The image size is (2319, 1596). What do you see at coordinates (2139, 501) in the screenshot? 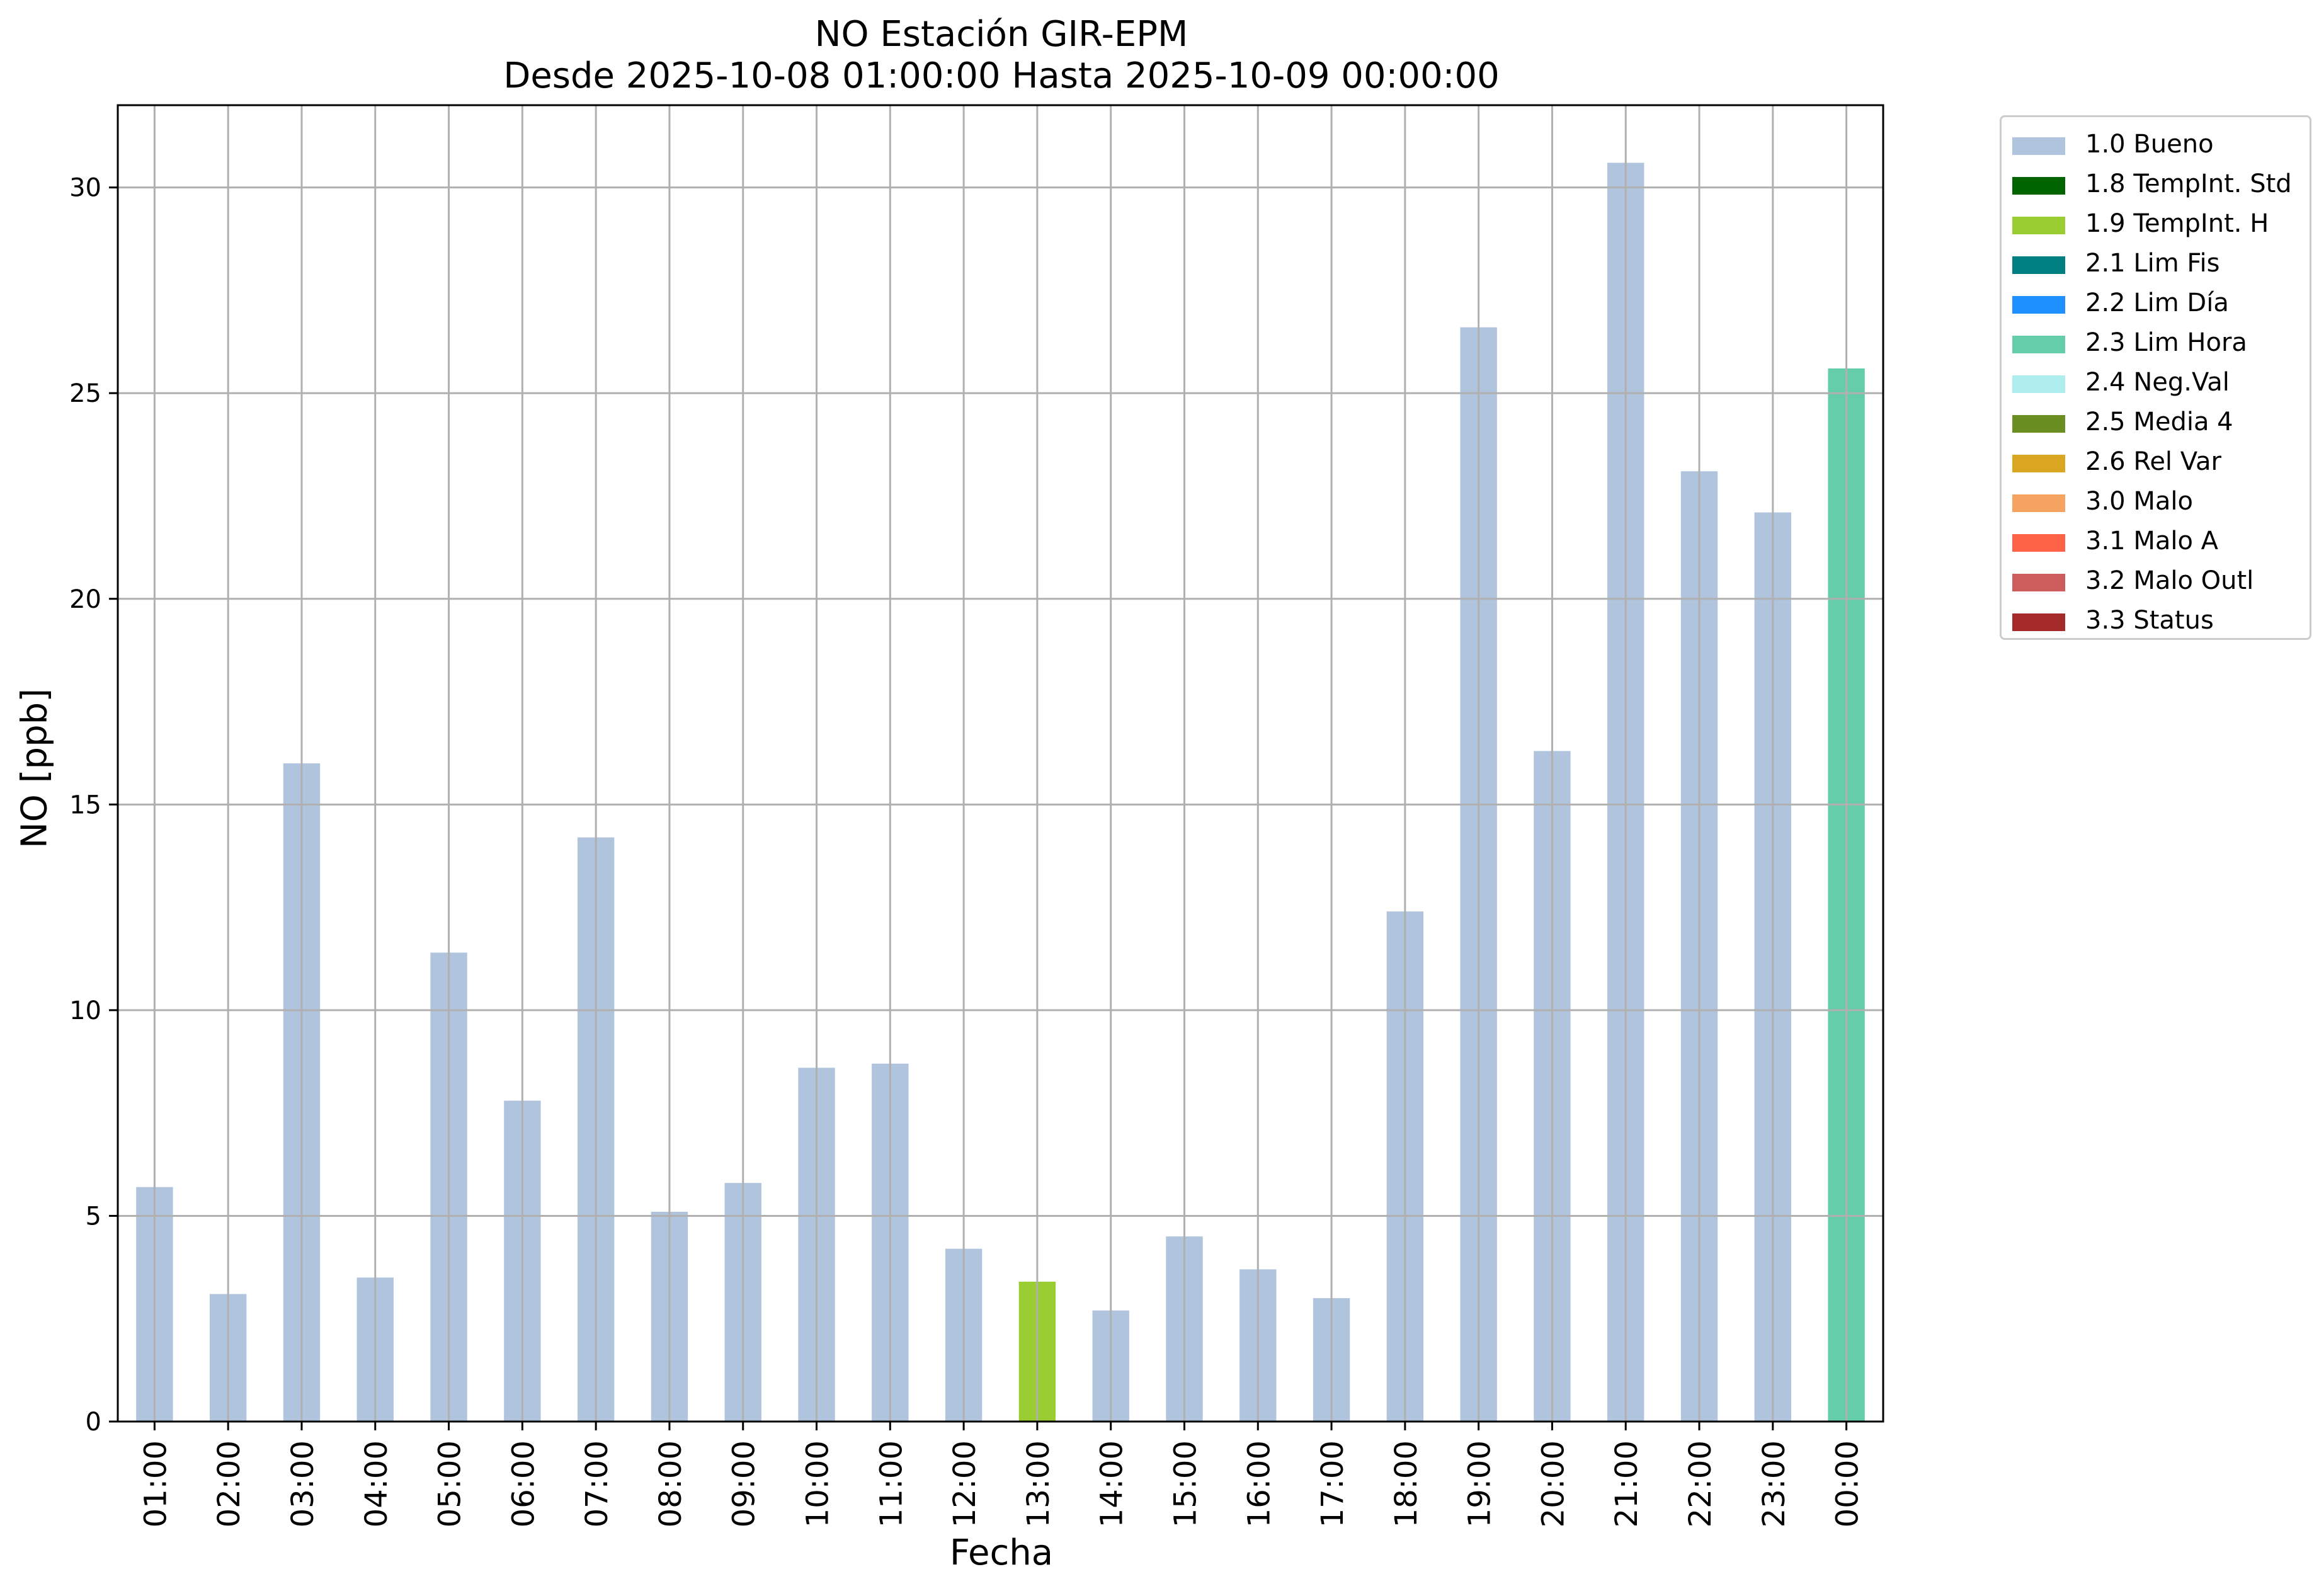
I see `legend-label: 3.0 Malo` at bounding box center [2139, 501].